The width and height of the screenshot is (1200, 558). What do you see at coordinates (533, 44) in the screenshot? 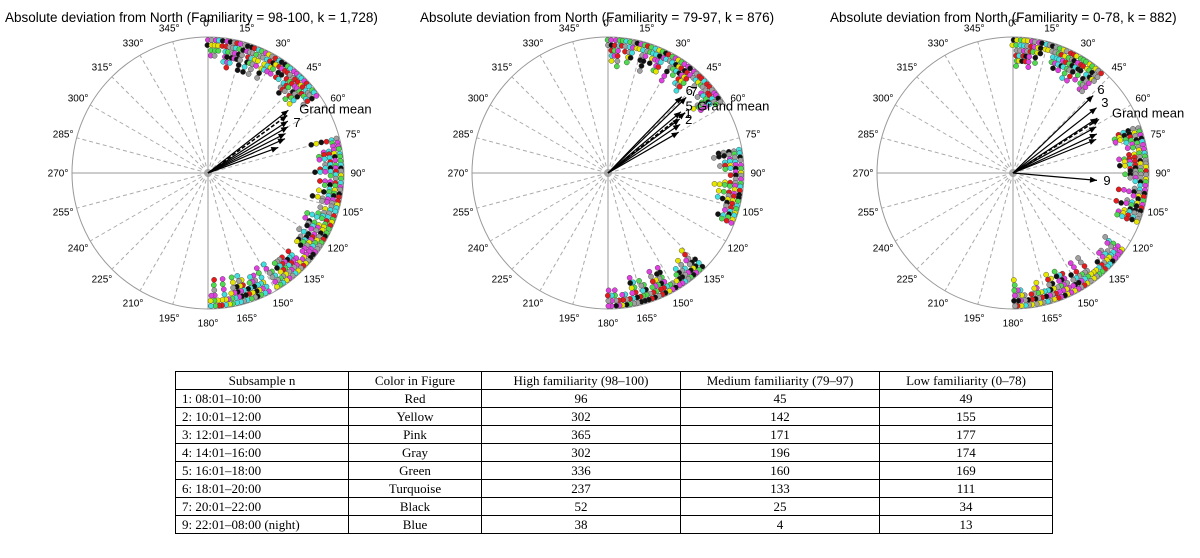
I see `angle-tick-label: 330°` at bounding box center [533, 44].